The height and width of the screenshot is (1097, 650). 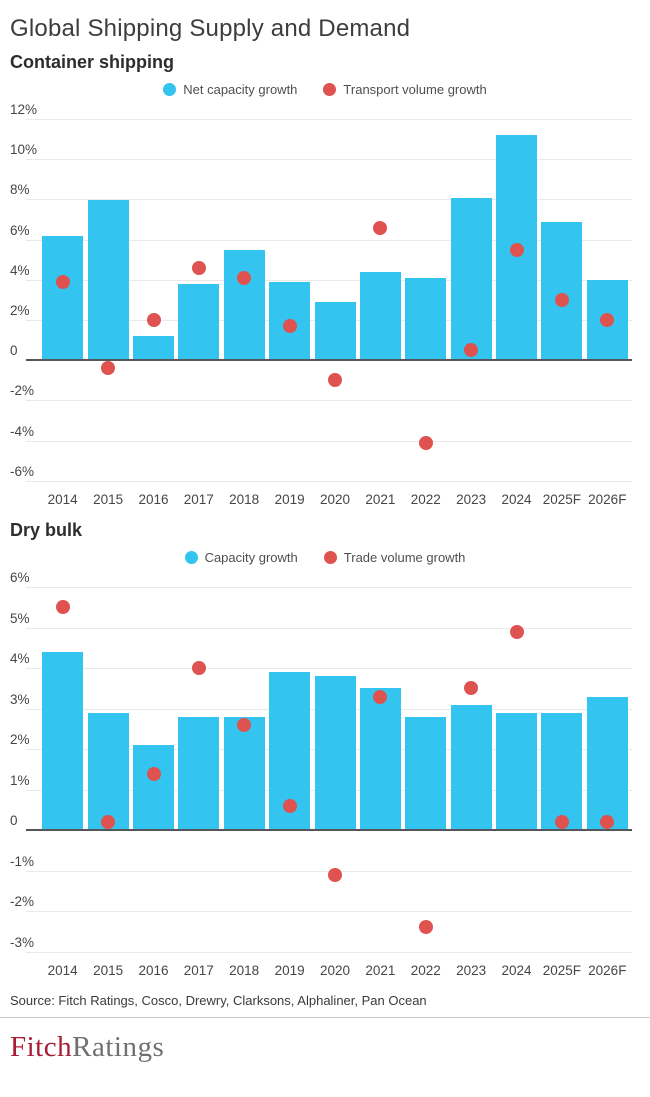 What do you see at coordinates (153, 787) in the screenshot?
I see `capacity-bar-2016` at bounding box center [153, 787].